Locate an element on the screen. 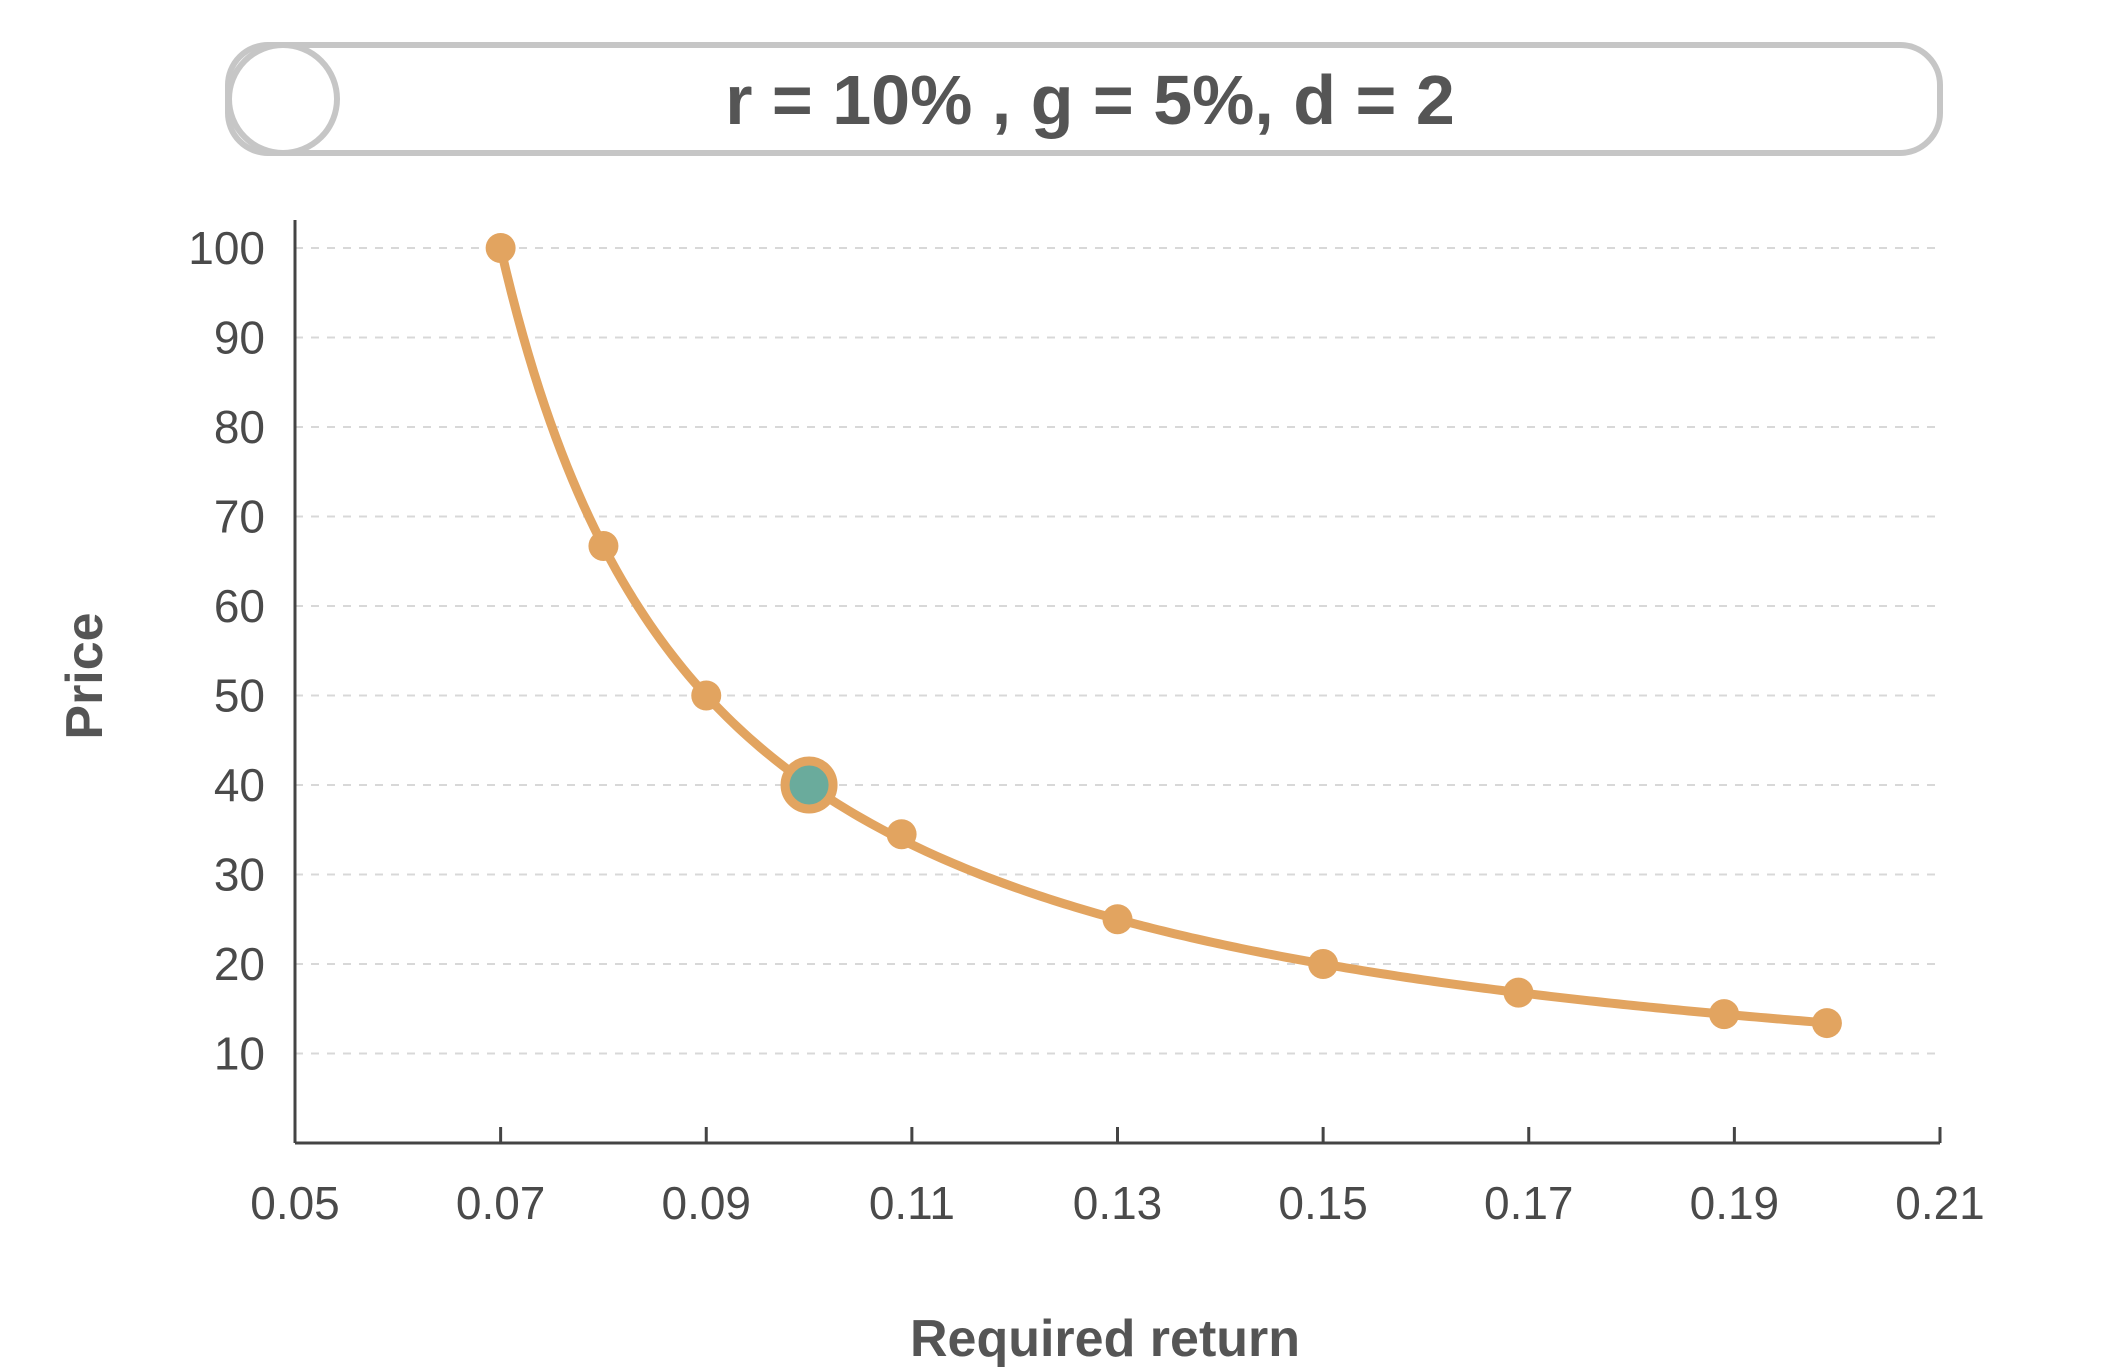 This screenshot has width=2110, height=1372. y-tick-label: 90 is located at coordinates (239, 338).